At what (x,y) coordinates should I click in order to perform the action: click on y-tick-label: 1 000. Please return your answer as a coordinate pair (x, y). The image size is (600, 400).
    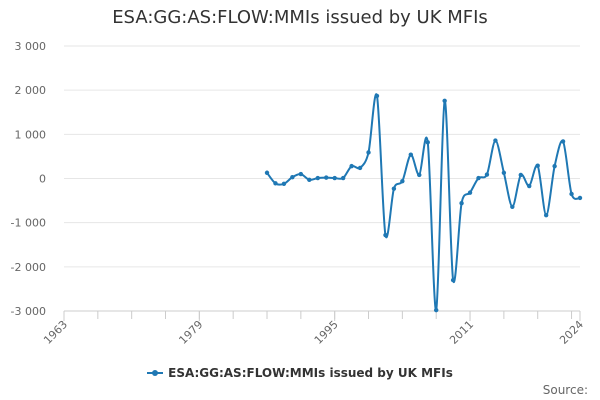
    Looking at the image, I should click on (31, 134).